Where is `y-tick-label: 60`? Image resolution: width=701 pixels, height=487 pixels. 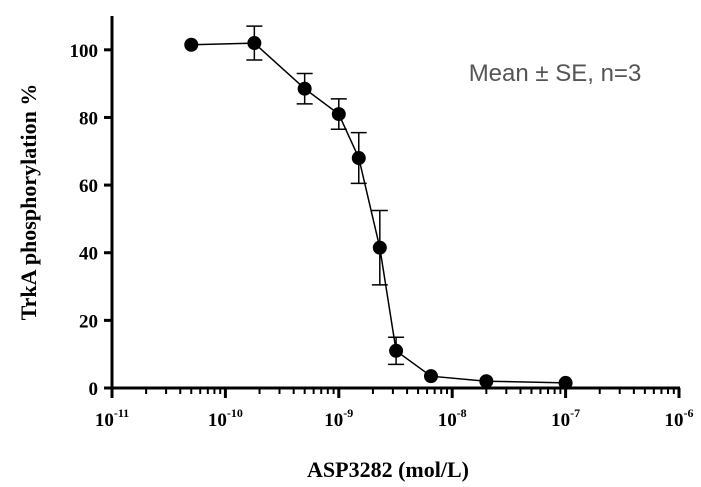
y-tick-label: 60 is located at coordinates (88, 186).